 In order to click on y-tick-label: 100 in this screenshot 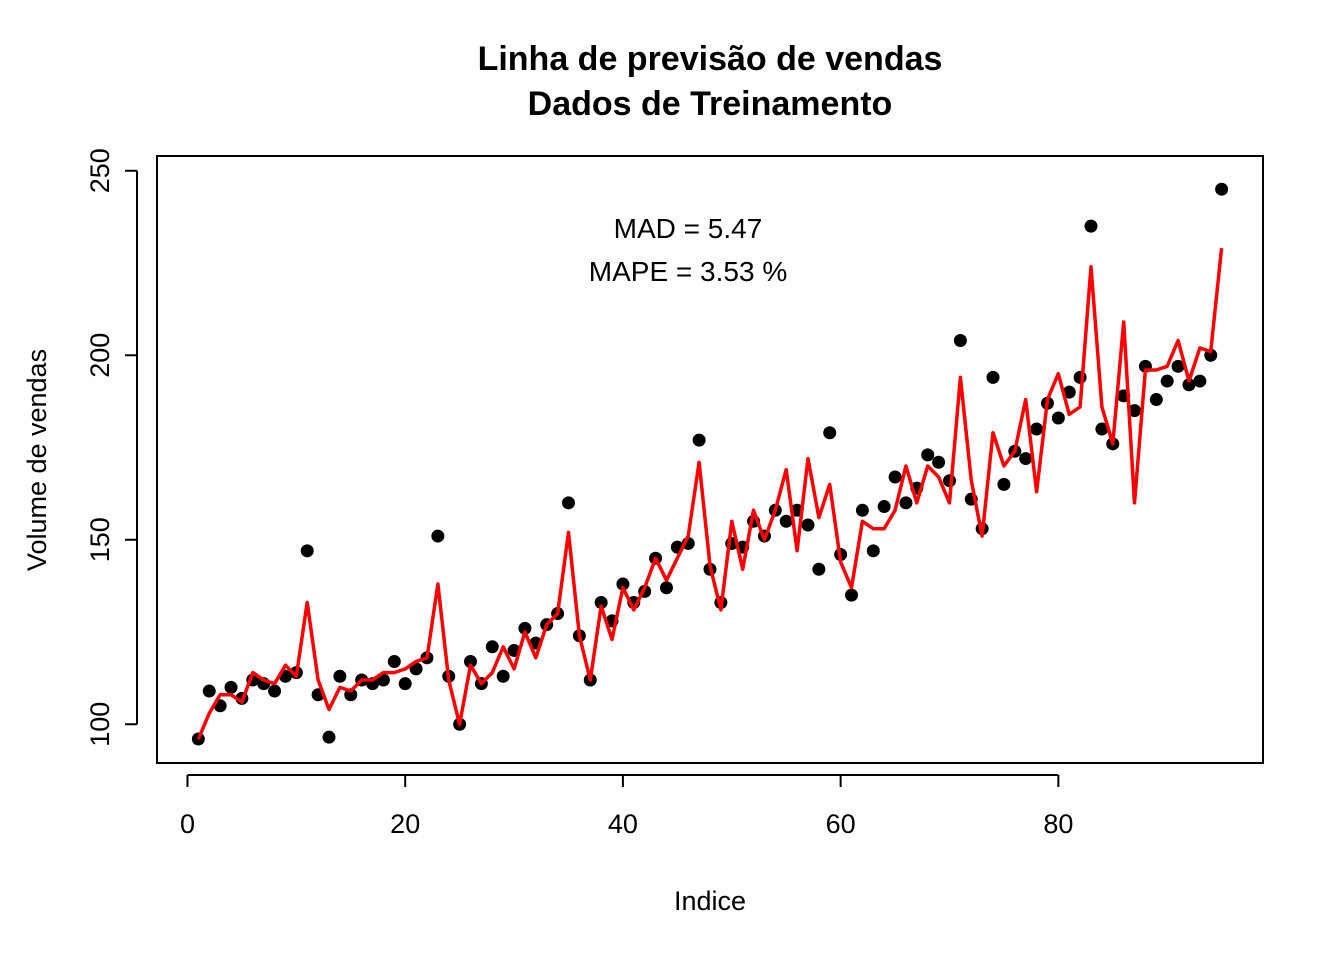, I will do `click(100, 724)`.